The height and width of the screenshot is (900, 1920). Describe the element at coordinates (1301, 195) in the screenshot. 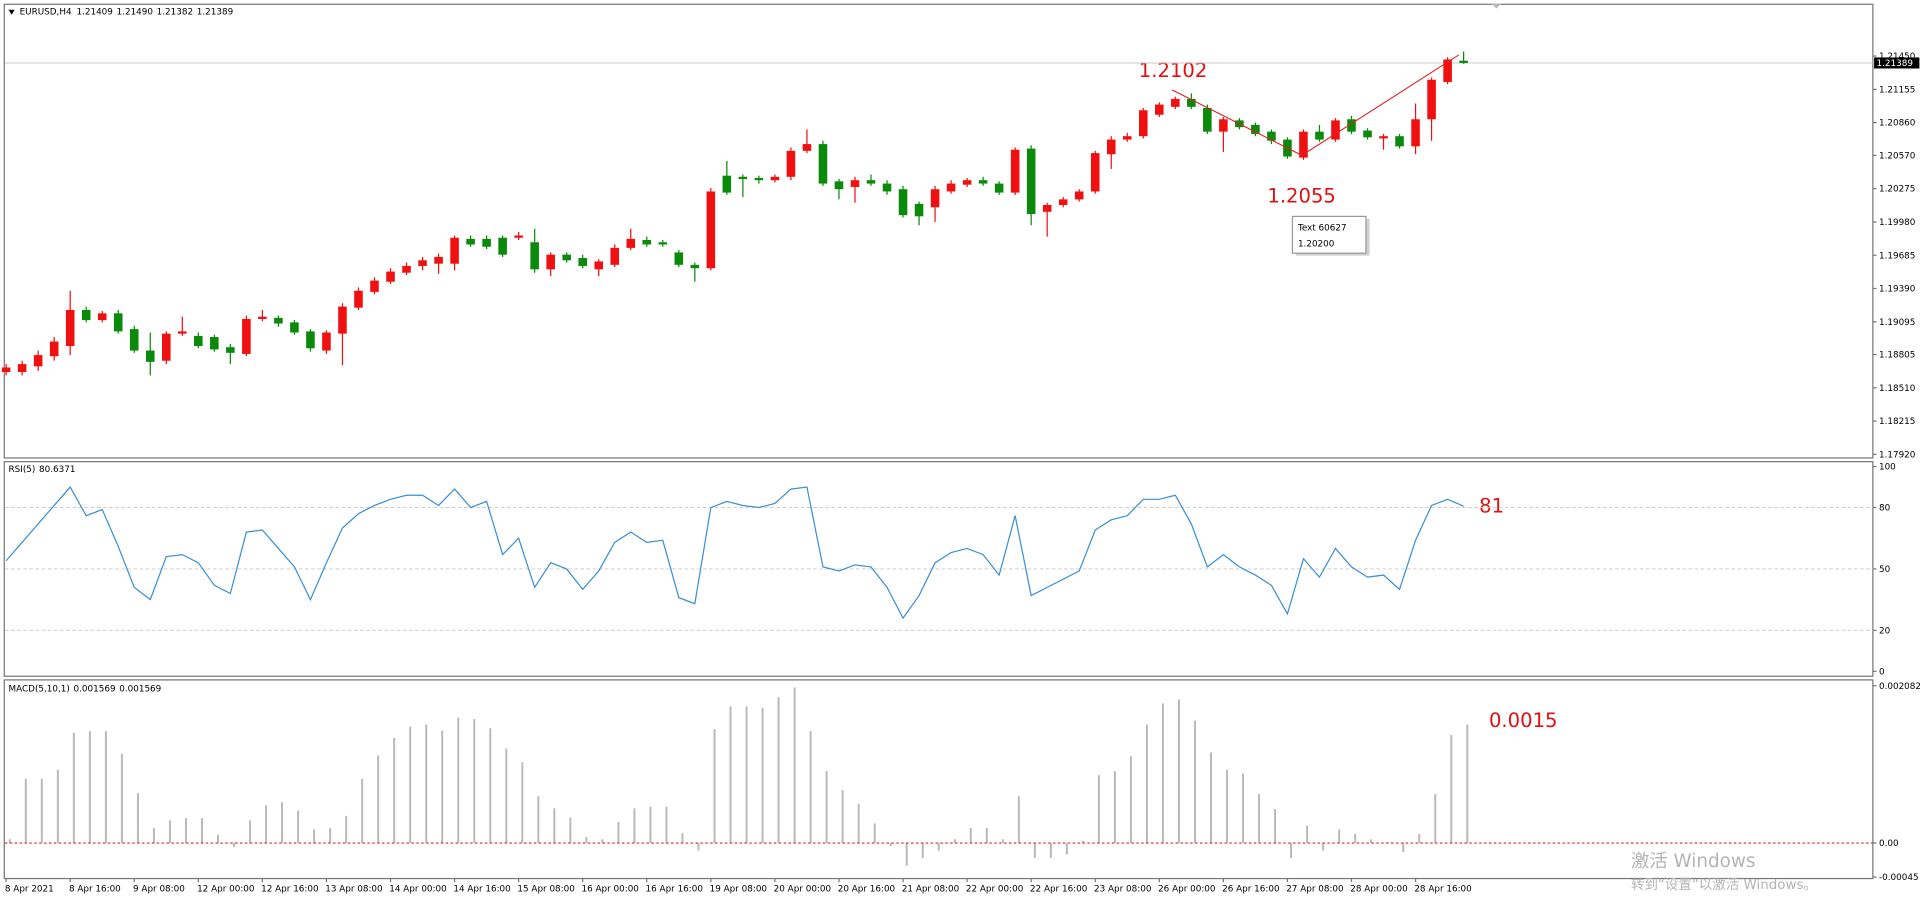

I see `annotation: 1.2055` at that location.